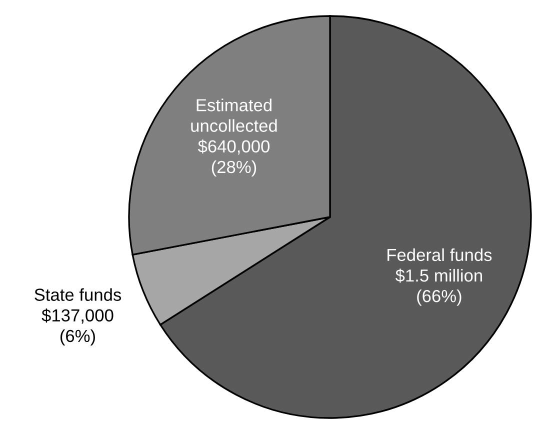  Describe the element at coordinates (438, 287) in the screenshot. I see `data-label: $1.5 million (66%)` at that location.